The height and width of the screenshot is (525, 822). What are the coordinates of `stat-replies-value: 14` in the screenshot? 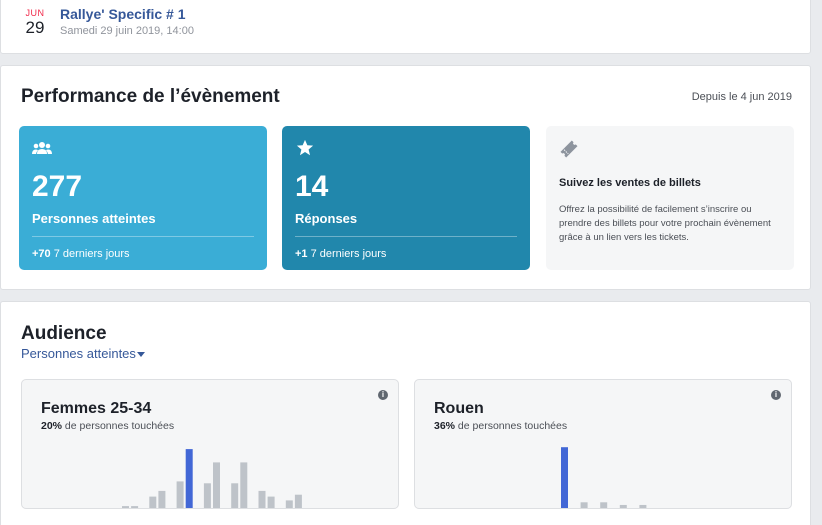 It's located at (312, 186).